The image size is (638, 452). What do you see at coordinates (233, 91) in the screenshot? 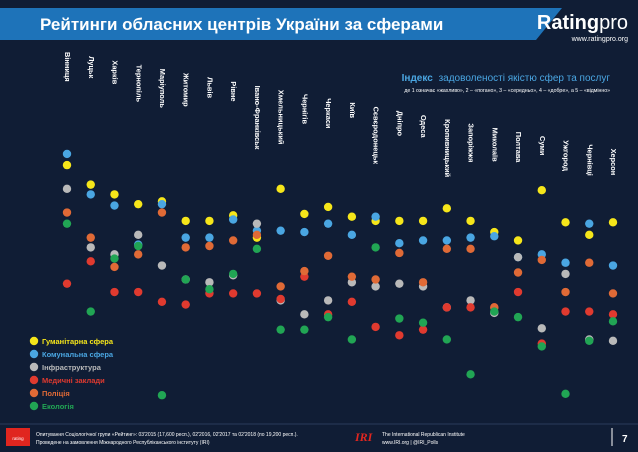
I see `category-label-8: Рівне` at bounding box center [233, 91].